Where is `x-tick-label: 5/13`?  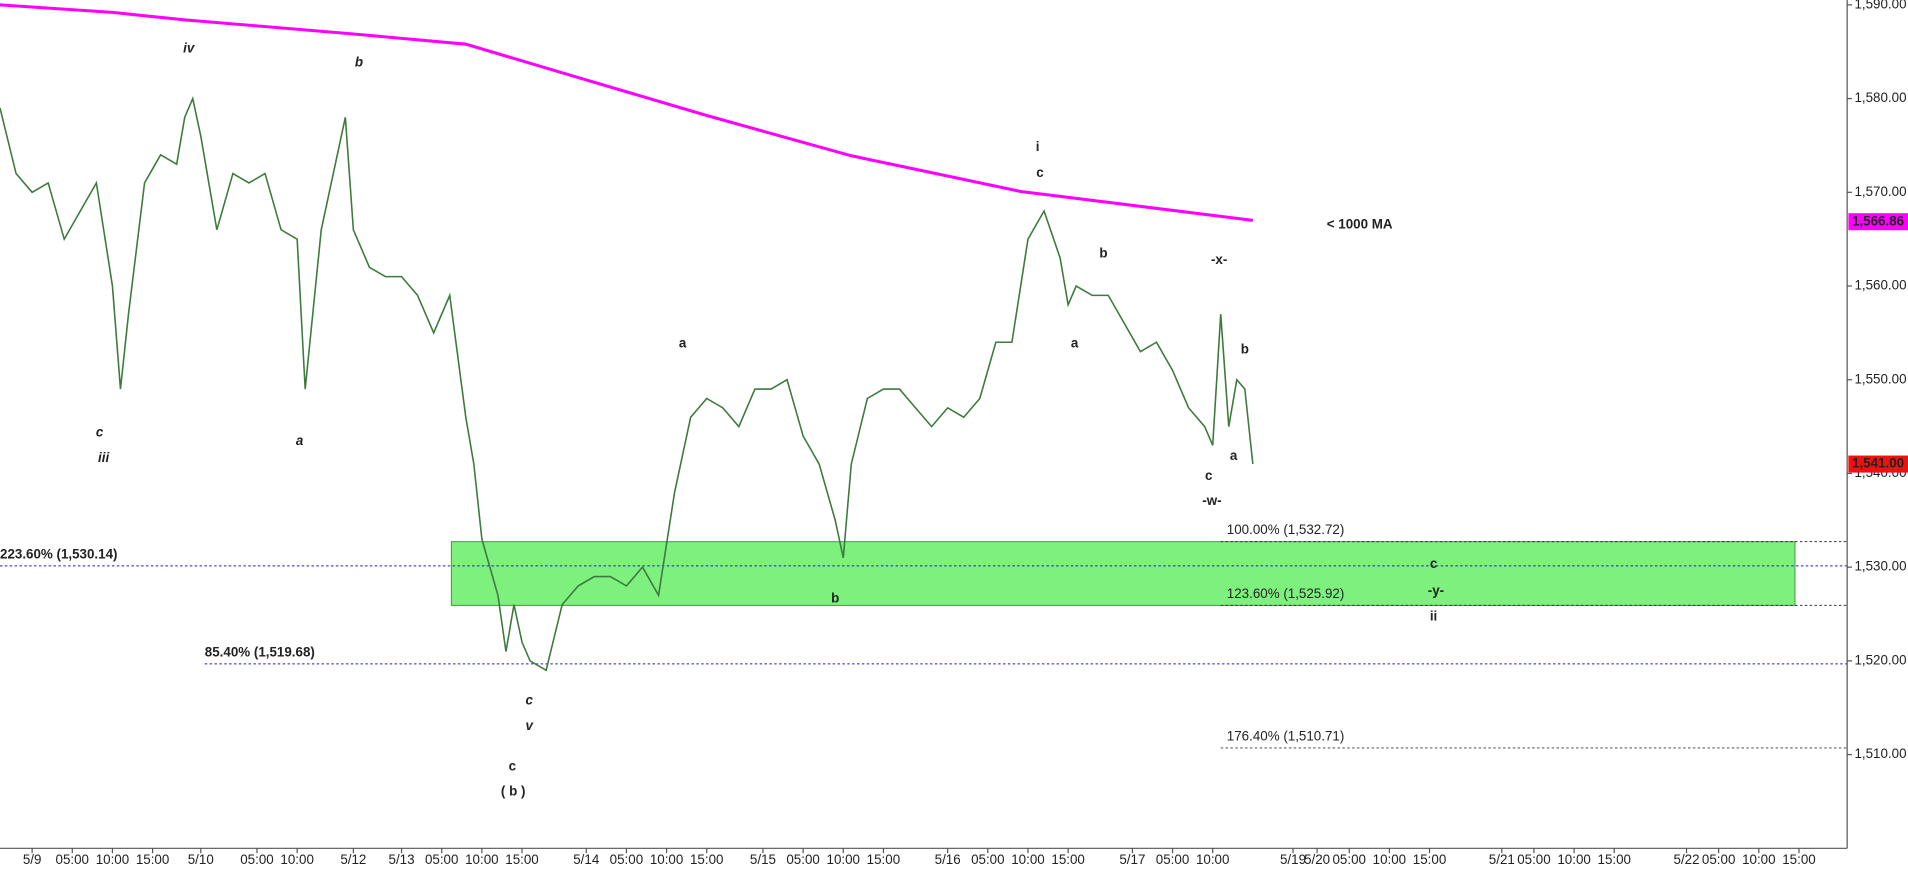
x-tick-label: 5/13 is located at coordinates (402, 859).